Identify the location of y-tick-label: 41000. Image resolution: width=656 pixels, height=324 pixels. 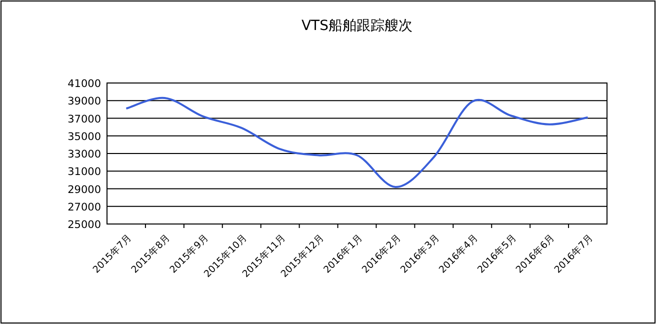
(84, 84).